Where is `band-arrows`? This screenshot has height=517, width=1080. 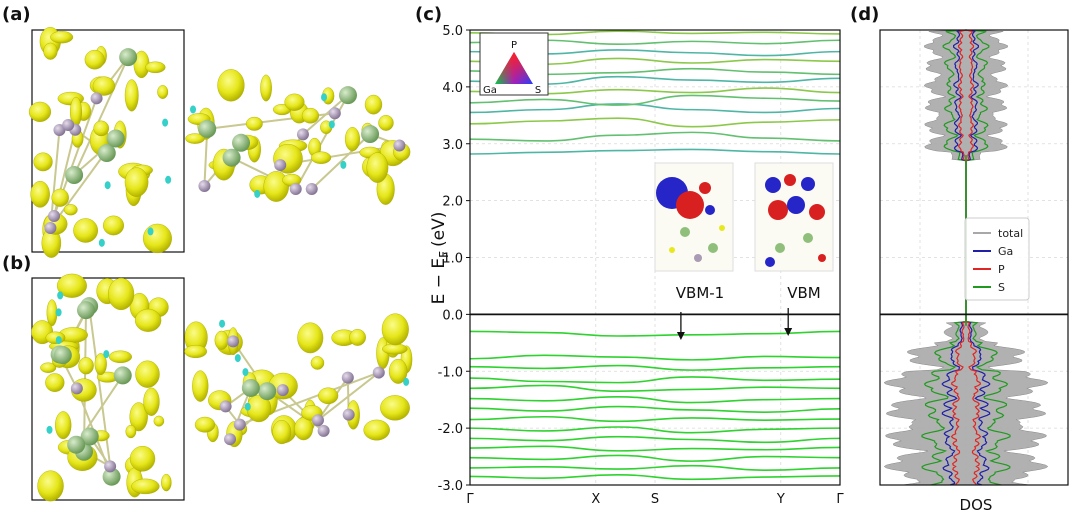
band-arrows is located at coordinates (734, 323).